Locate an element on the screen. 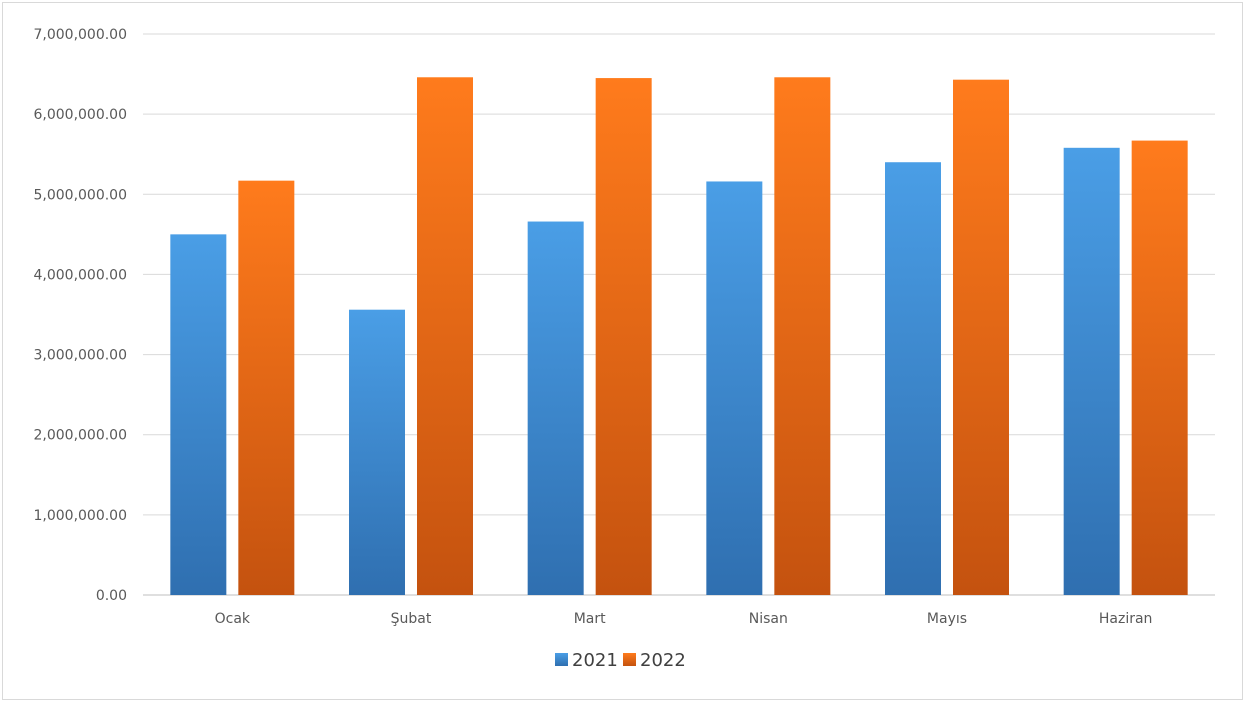  y-tick-label: 6,000,000.00 is located at coordinates (80, 115).